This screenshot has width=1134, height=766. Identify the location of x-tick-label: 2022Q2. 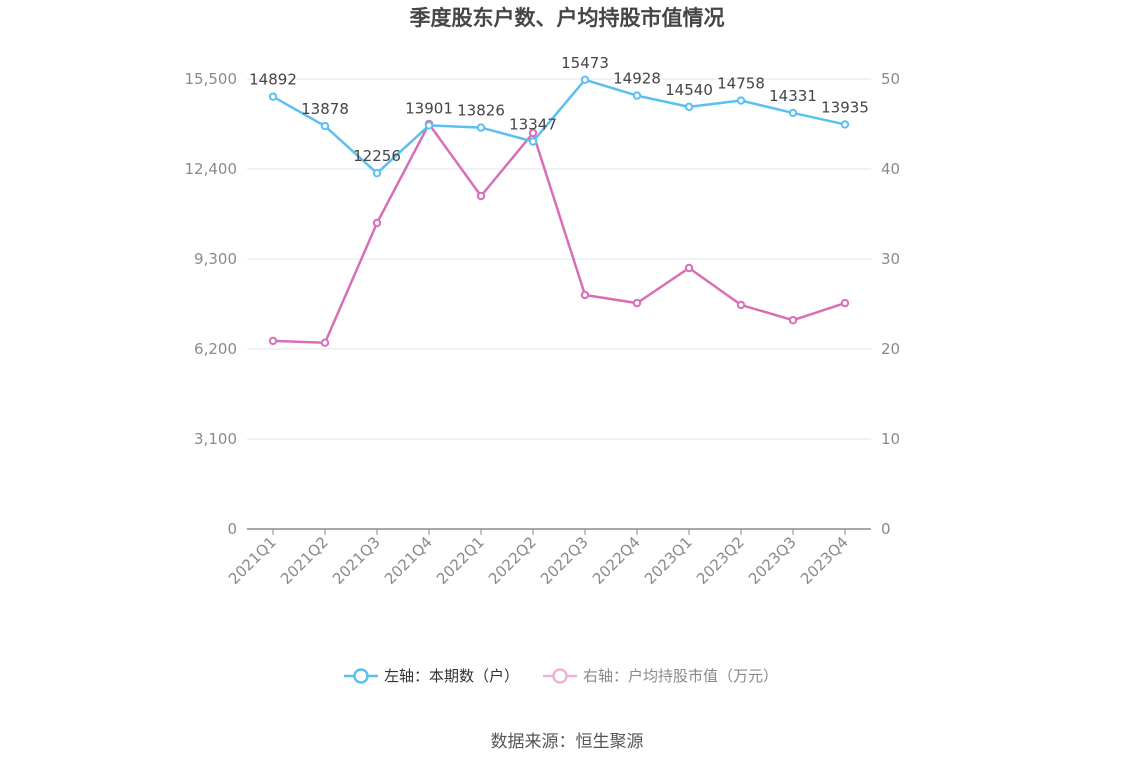
(512, 560).